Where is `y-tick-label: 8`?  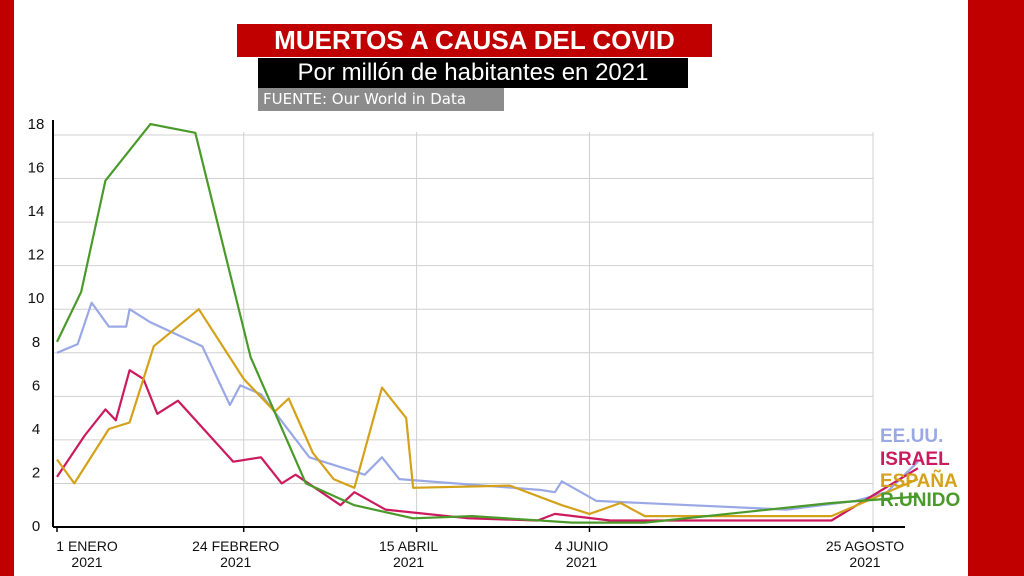 y-tick-label: 8 is located at coordinates (36, 342).